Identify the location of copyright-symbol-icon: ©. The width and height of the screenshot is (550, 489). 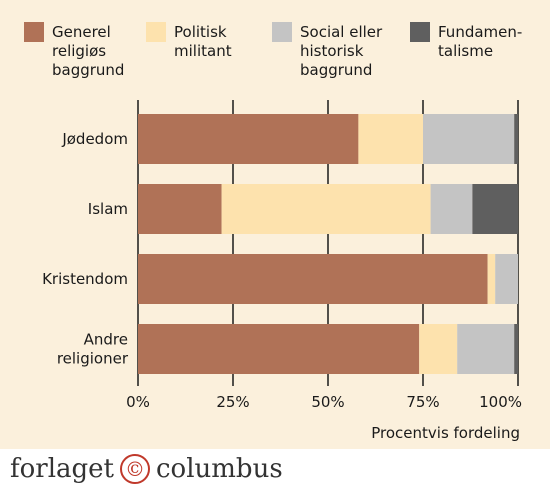
(135, 469).